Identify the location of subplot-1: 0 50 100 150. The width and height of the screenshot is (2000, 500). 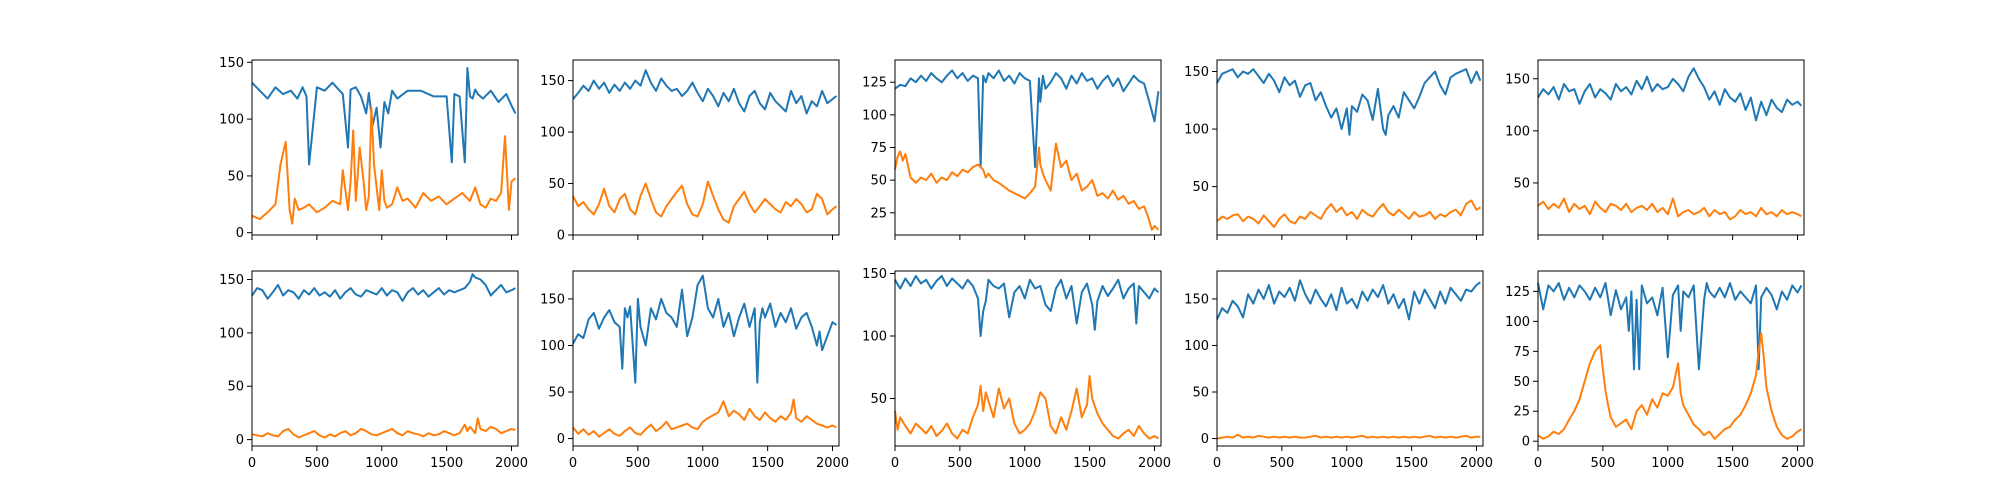
(369, 148).